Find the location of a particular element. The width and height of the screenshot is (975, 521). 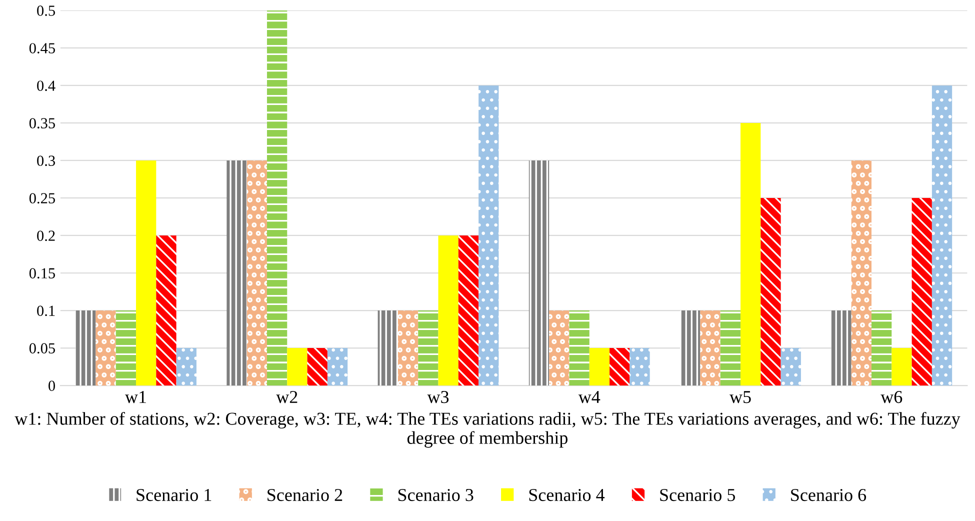

legend-label: Scenario 4 is located at coordinates (567, 495).